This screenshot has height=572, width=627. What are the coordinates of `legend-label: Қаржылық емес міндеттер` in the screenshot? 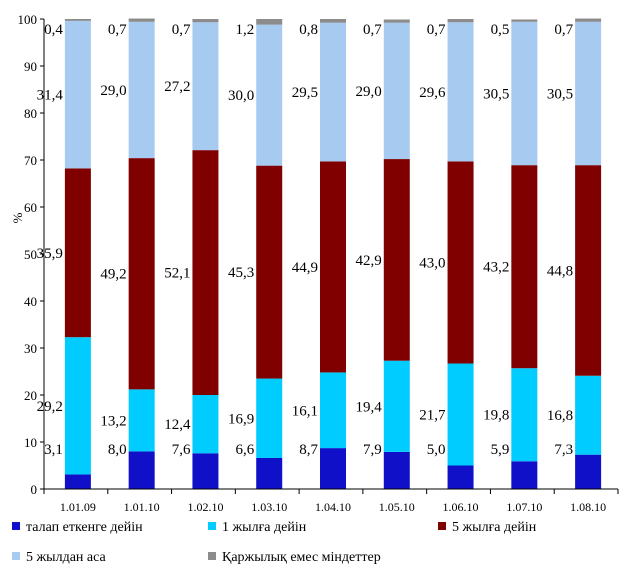 It's located at (301, 557).